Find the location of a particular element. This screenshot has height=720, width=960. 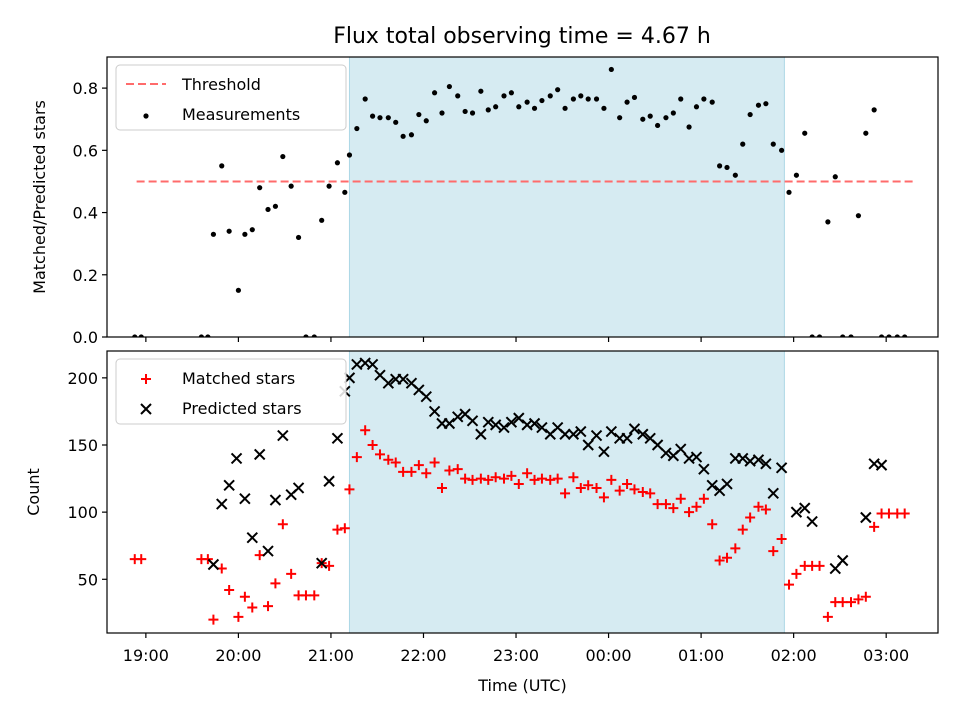

x-tick-label: 20:00 is located at coordinates (238, 655).